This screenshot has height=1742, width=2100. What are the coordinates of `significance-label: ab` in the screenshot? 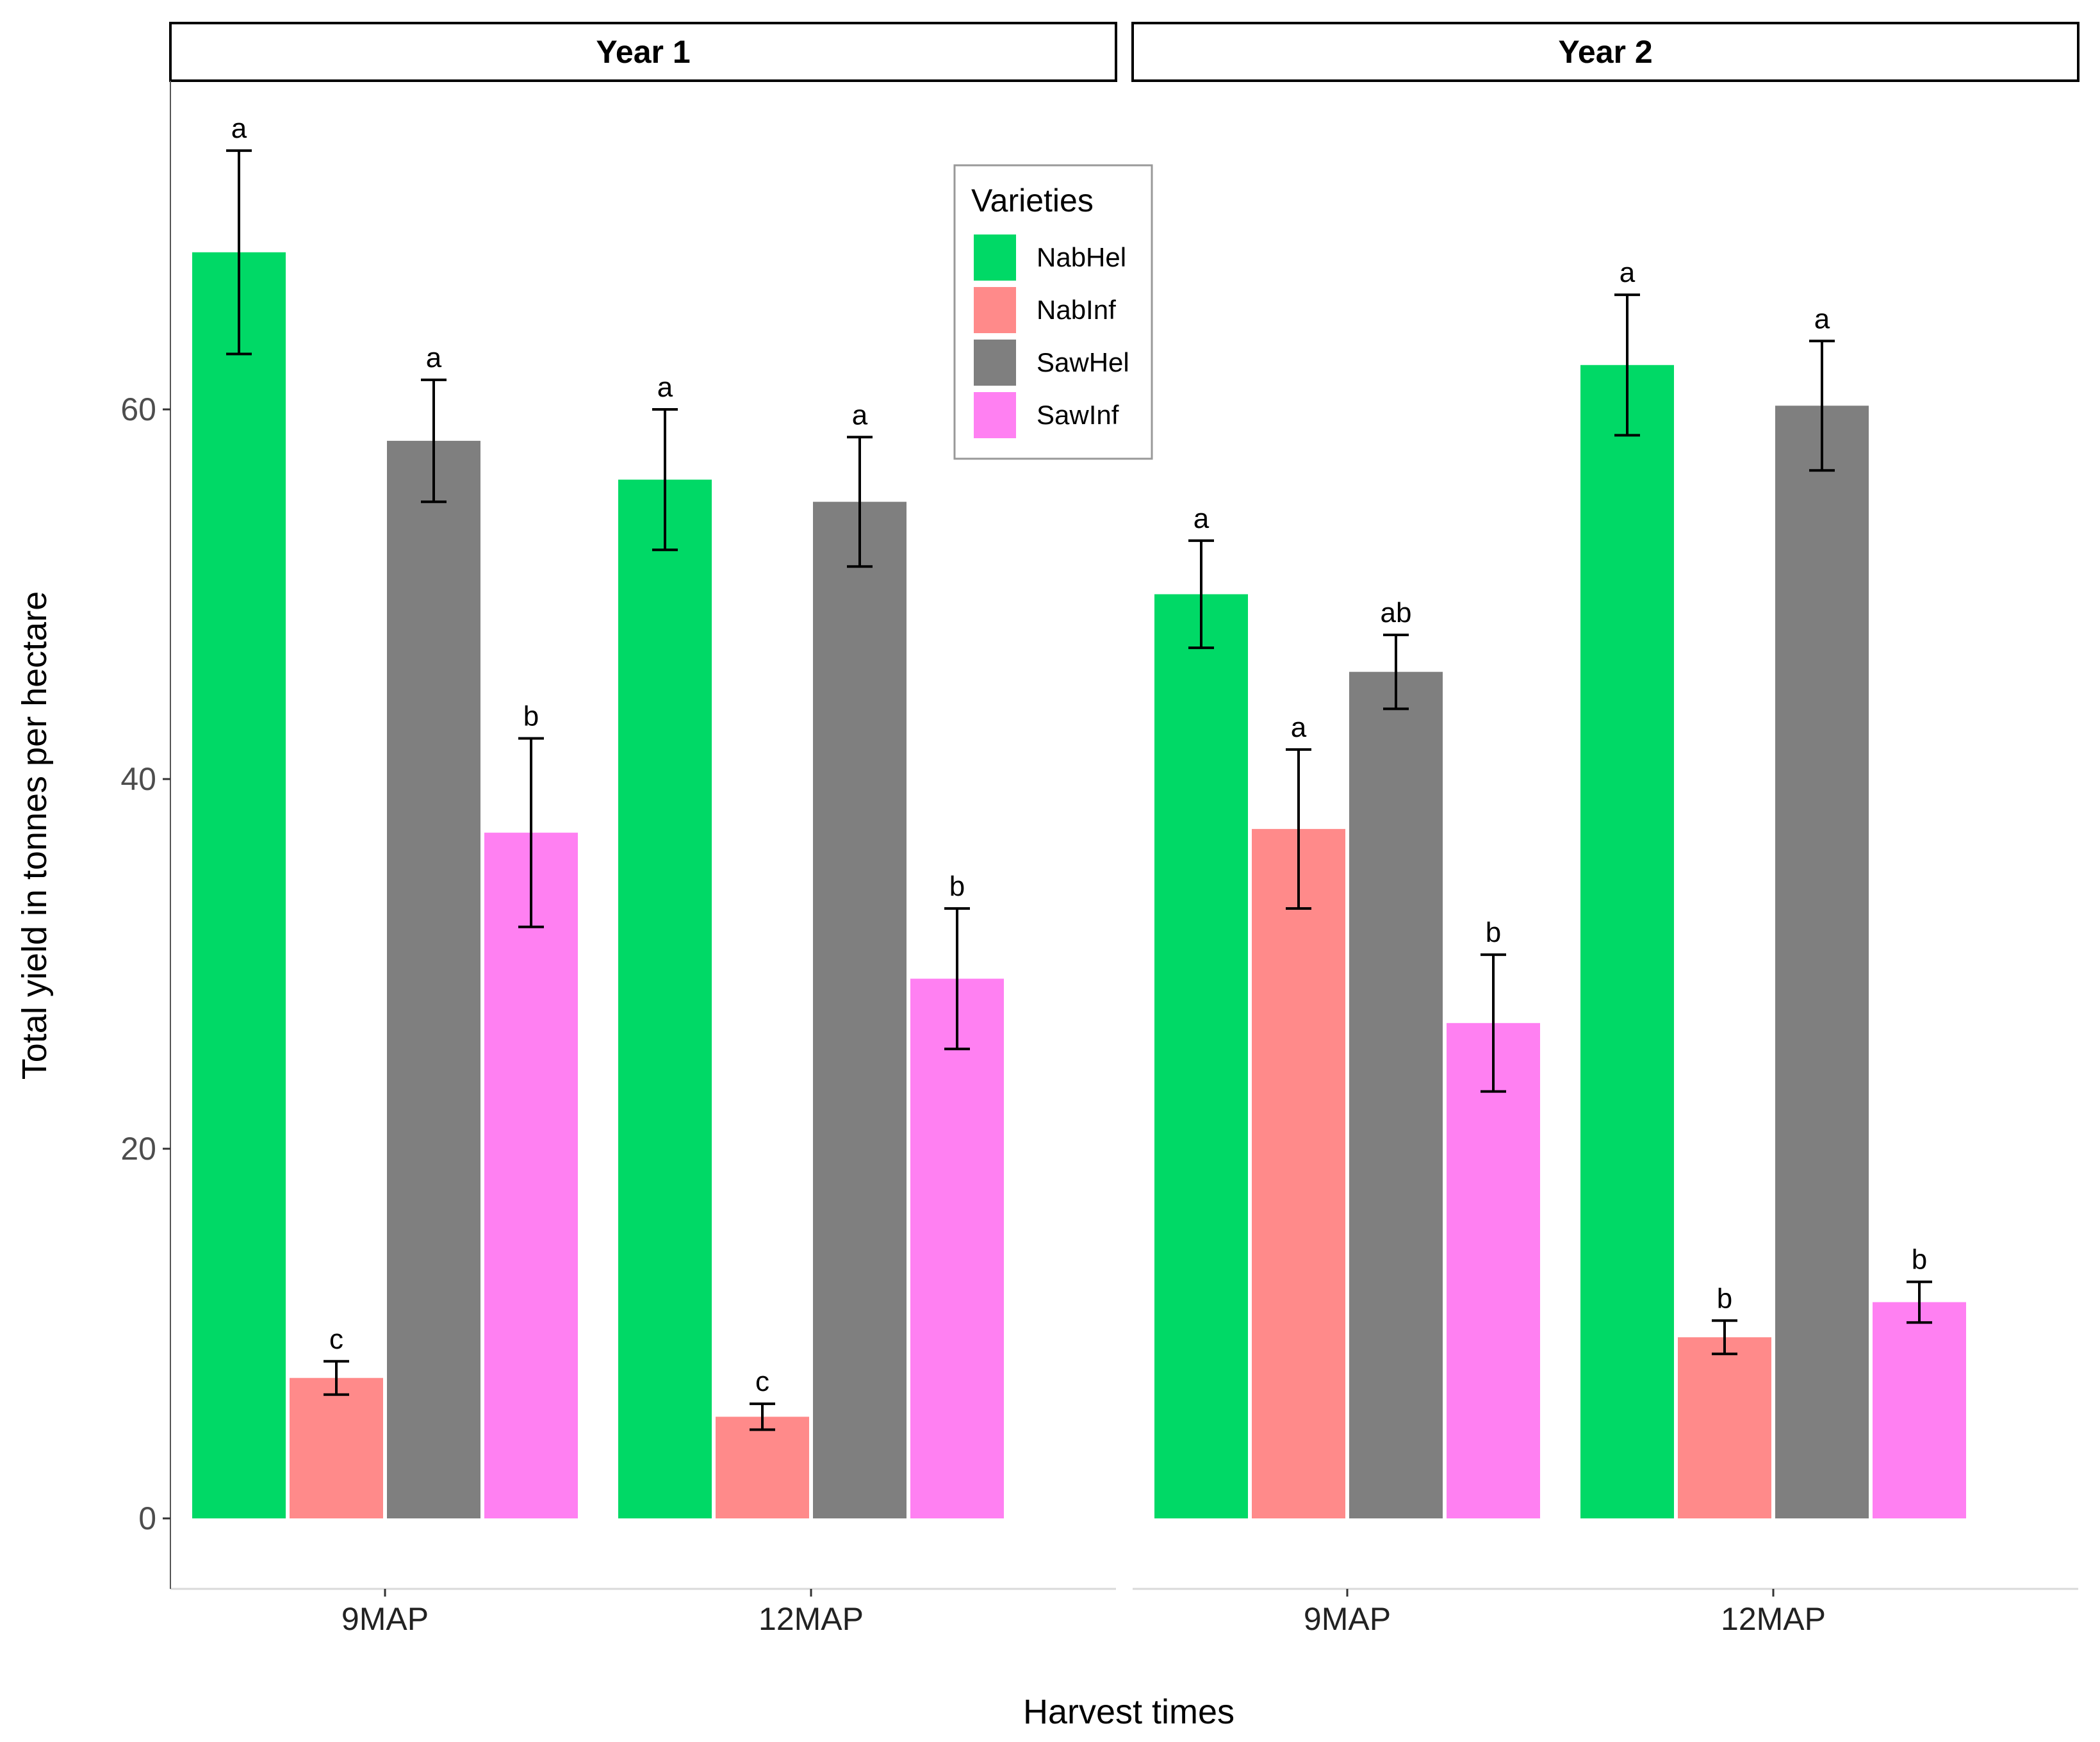 It's located at (1396, 613).